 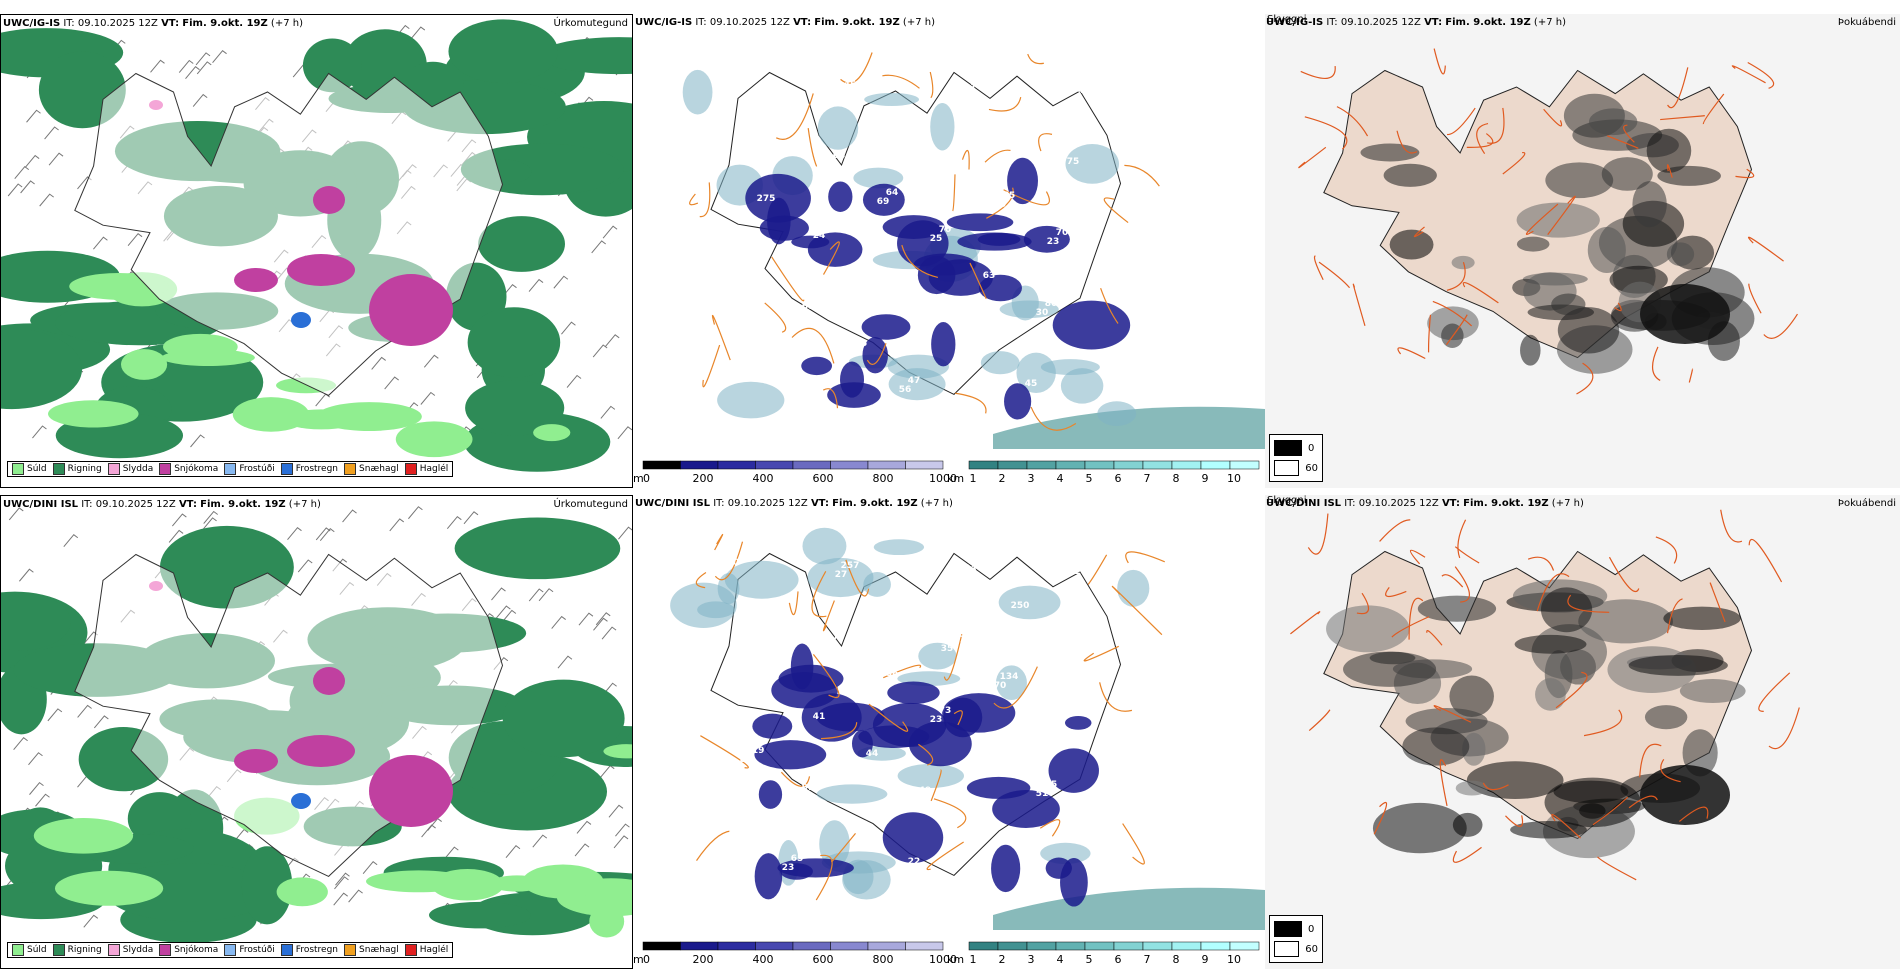 I want to click on visibility-value: 55, so click(x=1031, y=865).